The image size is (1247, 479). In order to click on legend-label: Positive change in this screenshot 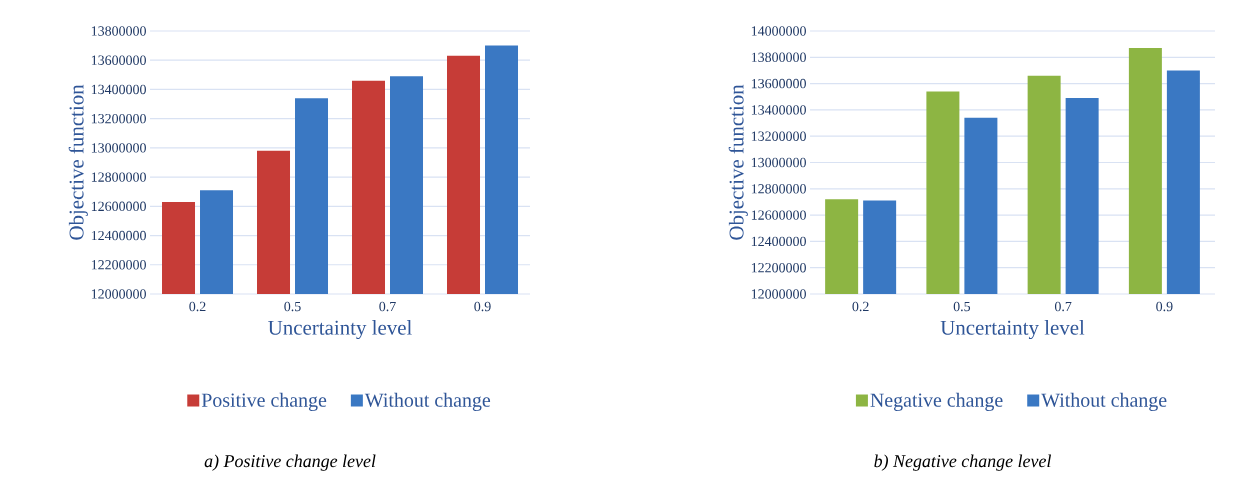, I will do `click(264, 401)`.